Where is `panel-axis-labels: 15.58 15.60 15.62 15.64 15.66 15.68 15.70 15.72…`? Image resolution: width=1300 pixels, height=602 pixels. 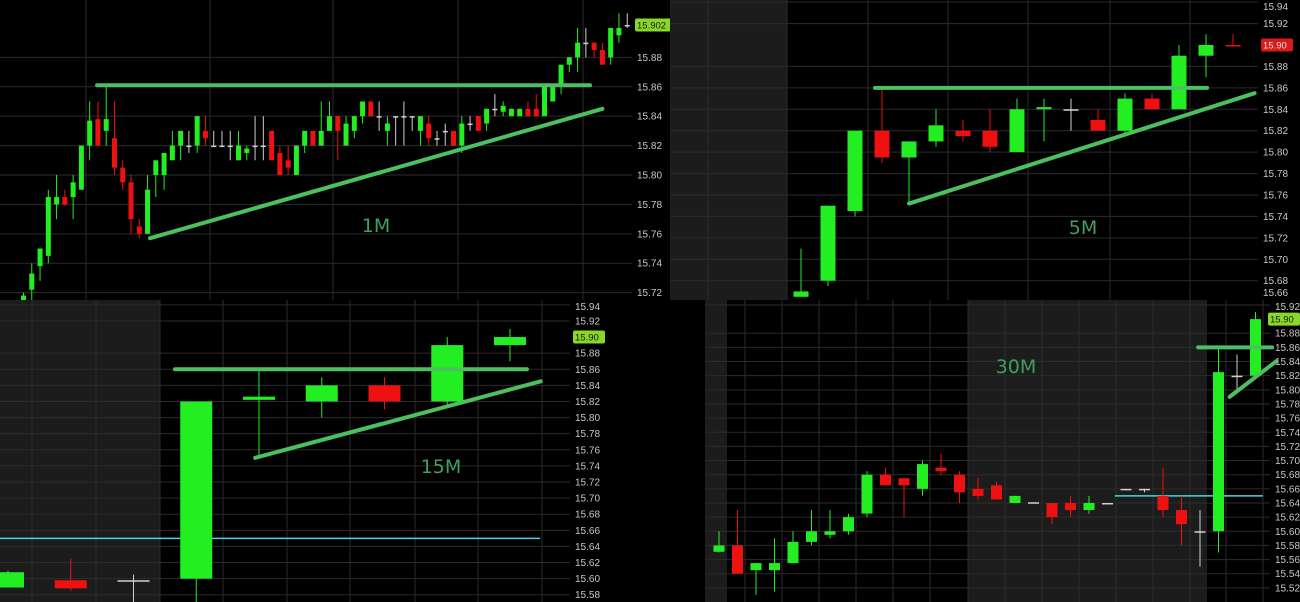
panel-axis-labels: 15.58 15.60 15.62 15.64 15.66 15.68 15.70 15.72… is located at coordinates (589, 451).